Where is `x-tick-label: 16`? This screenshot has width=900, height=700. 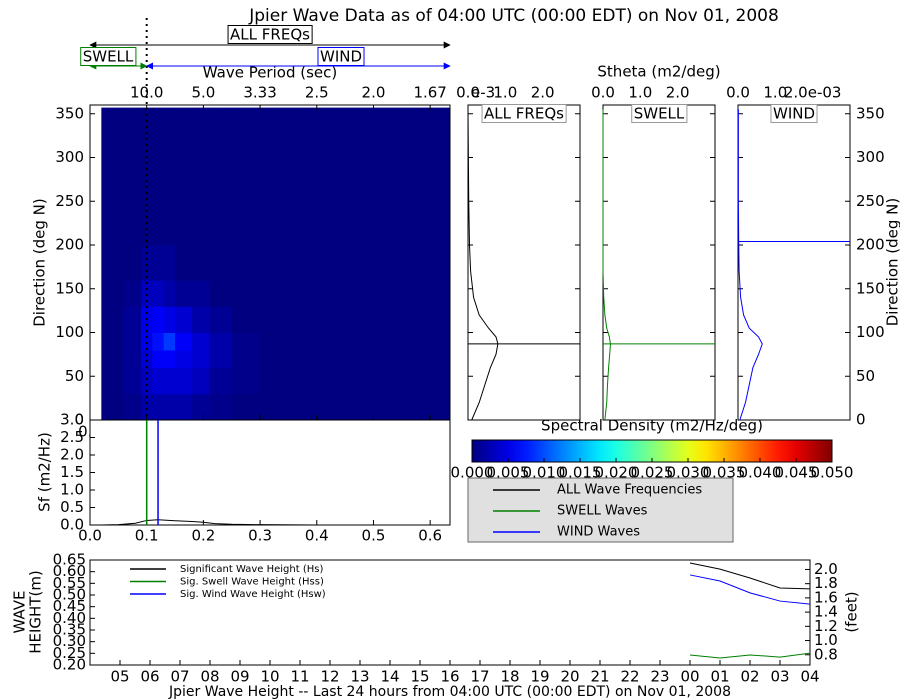
x-tick-label: 16 is located at coordinates (449, 677).